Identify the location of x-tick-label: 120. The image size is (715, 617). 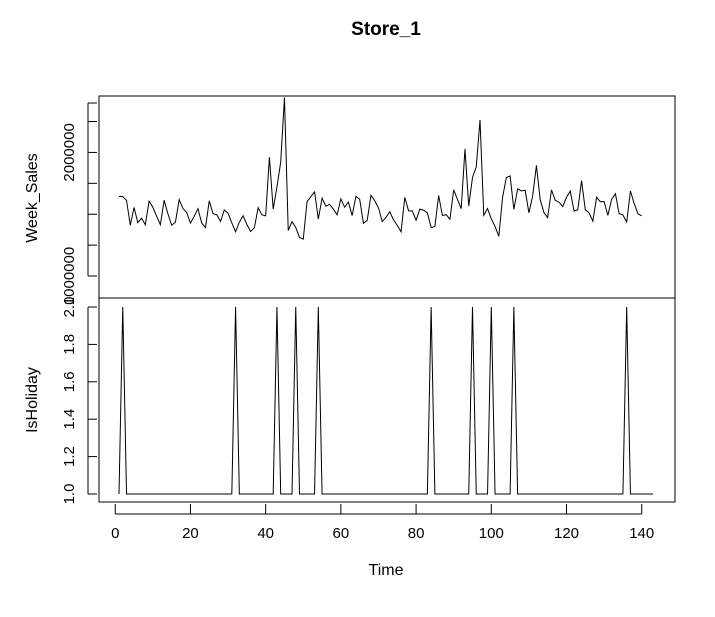
(566, 533).